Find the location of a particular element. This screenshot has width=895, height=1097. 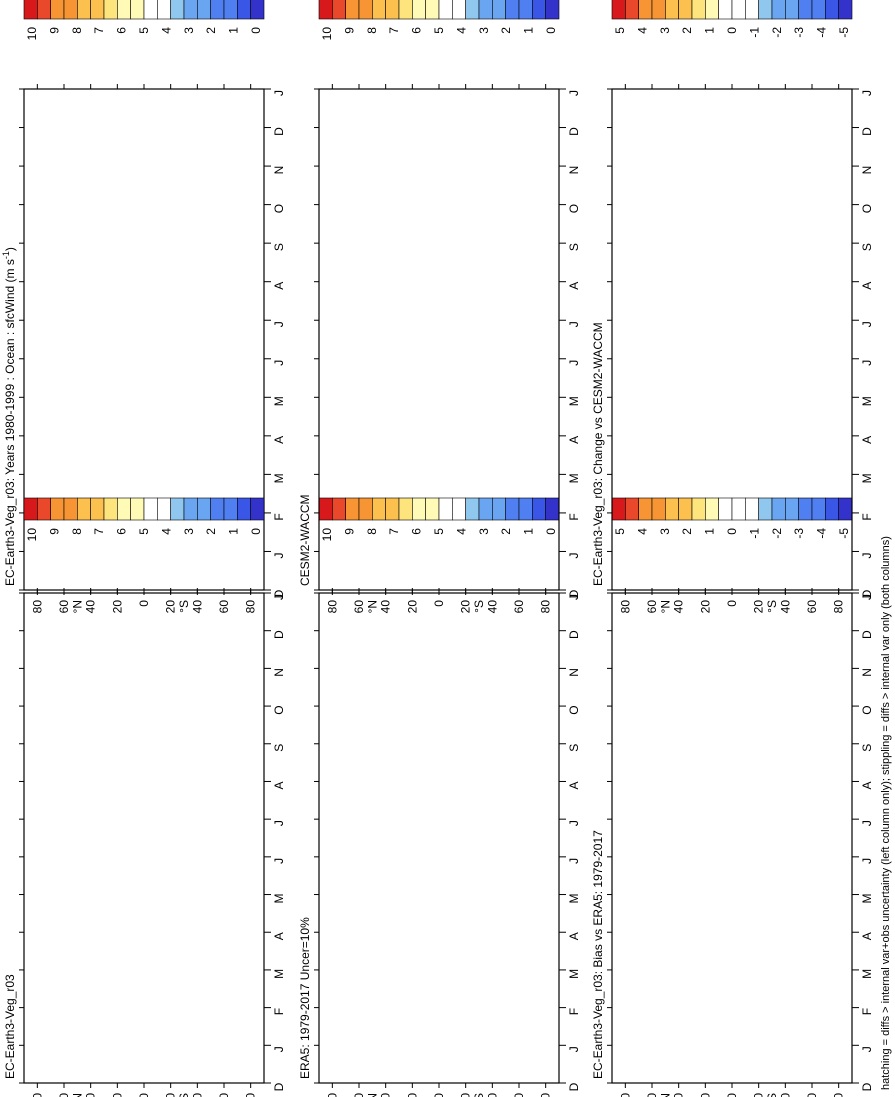

x-tick-label: M is located at coordinates (279, 401).